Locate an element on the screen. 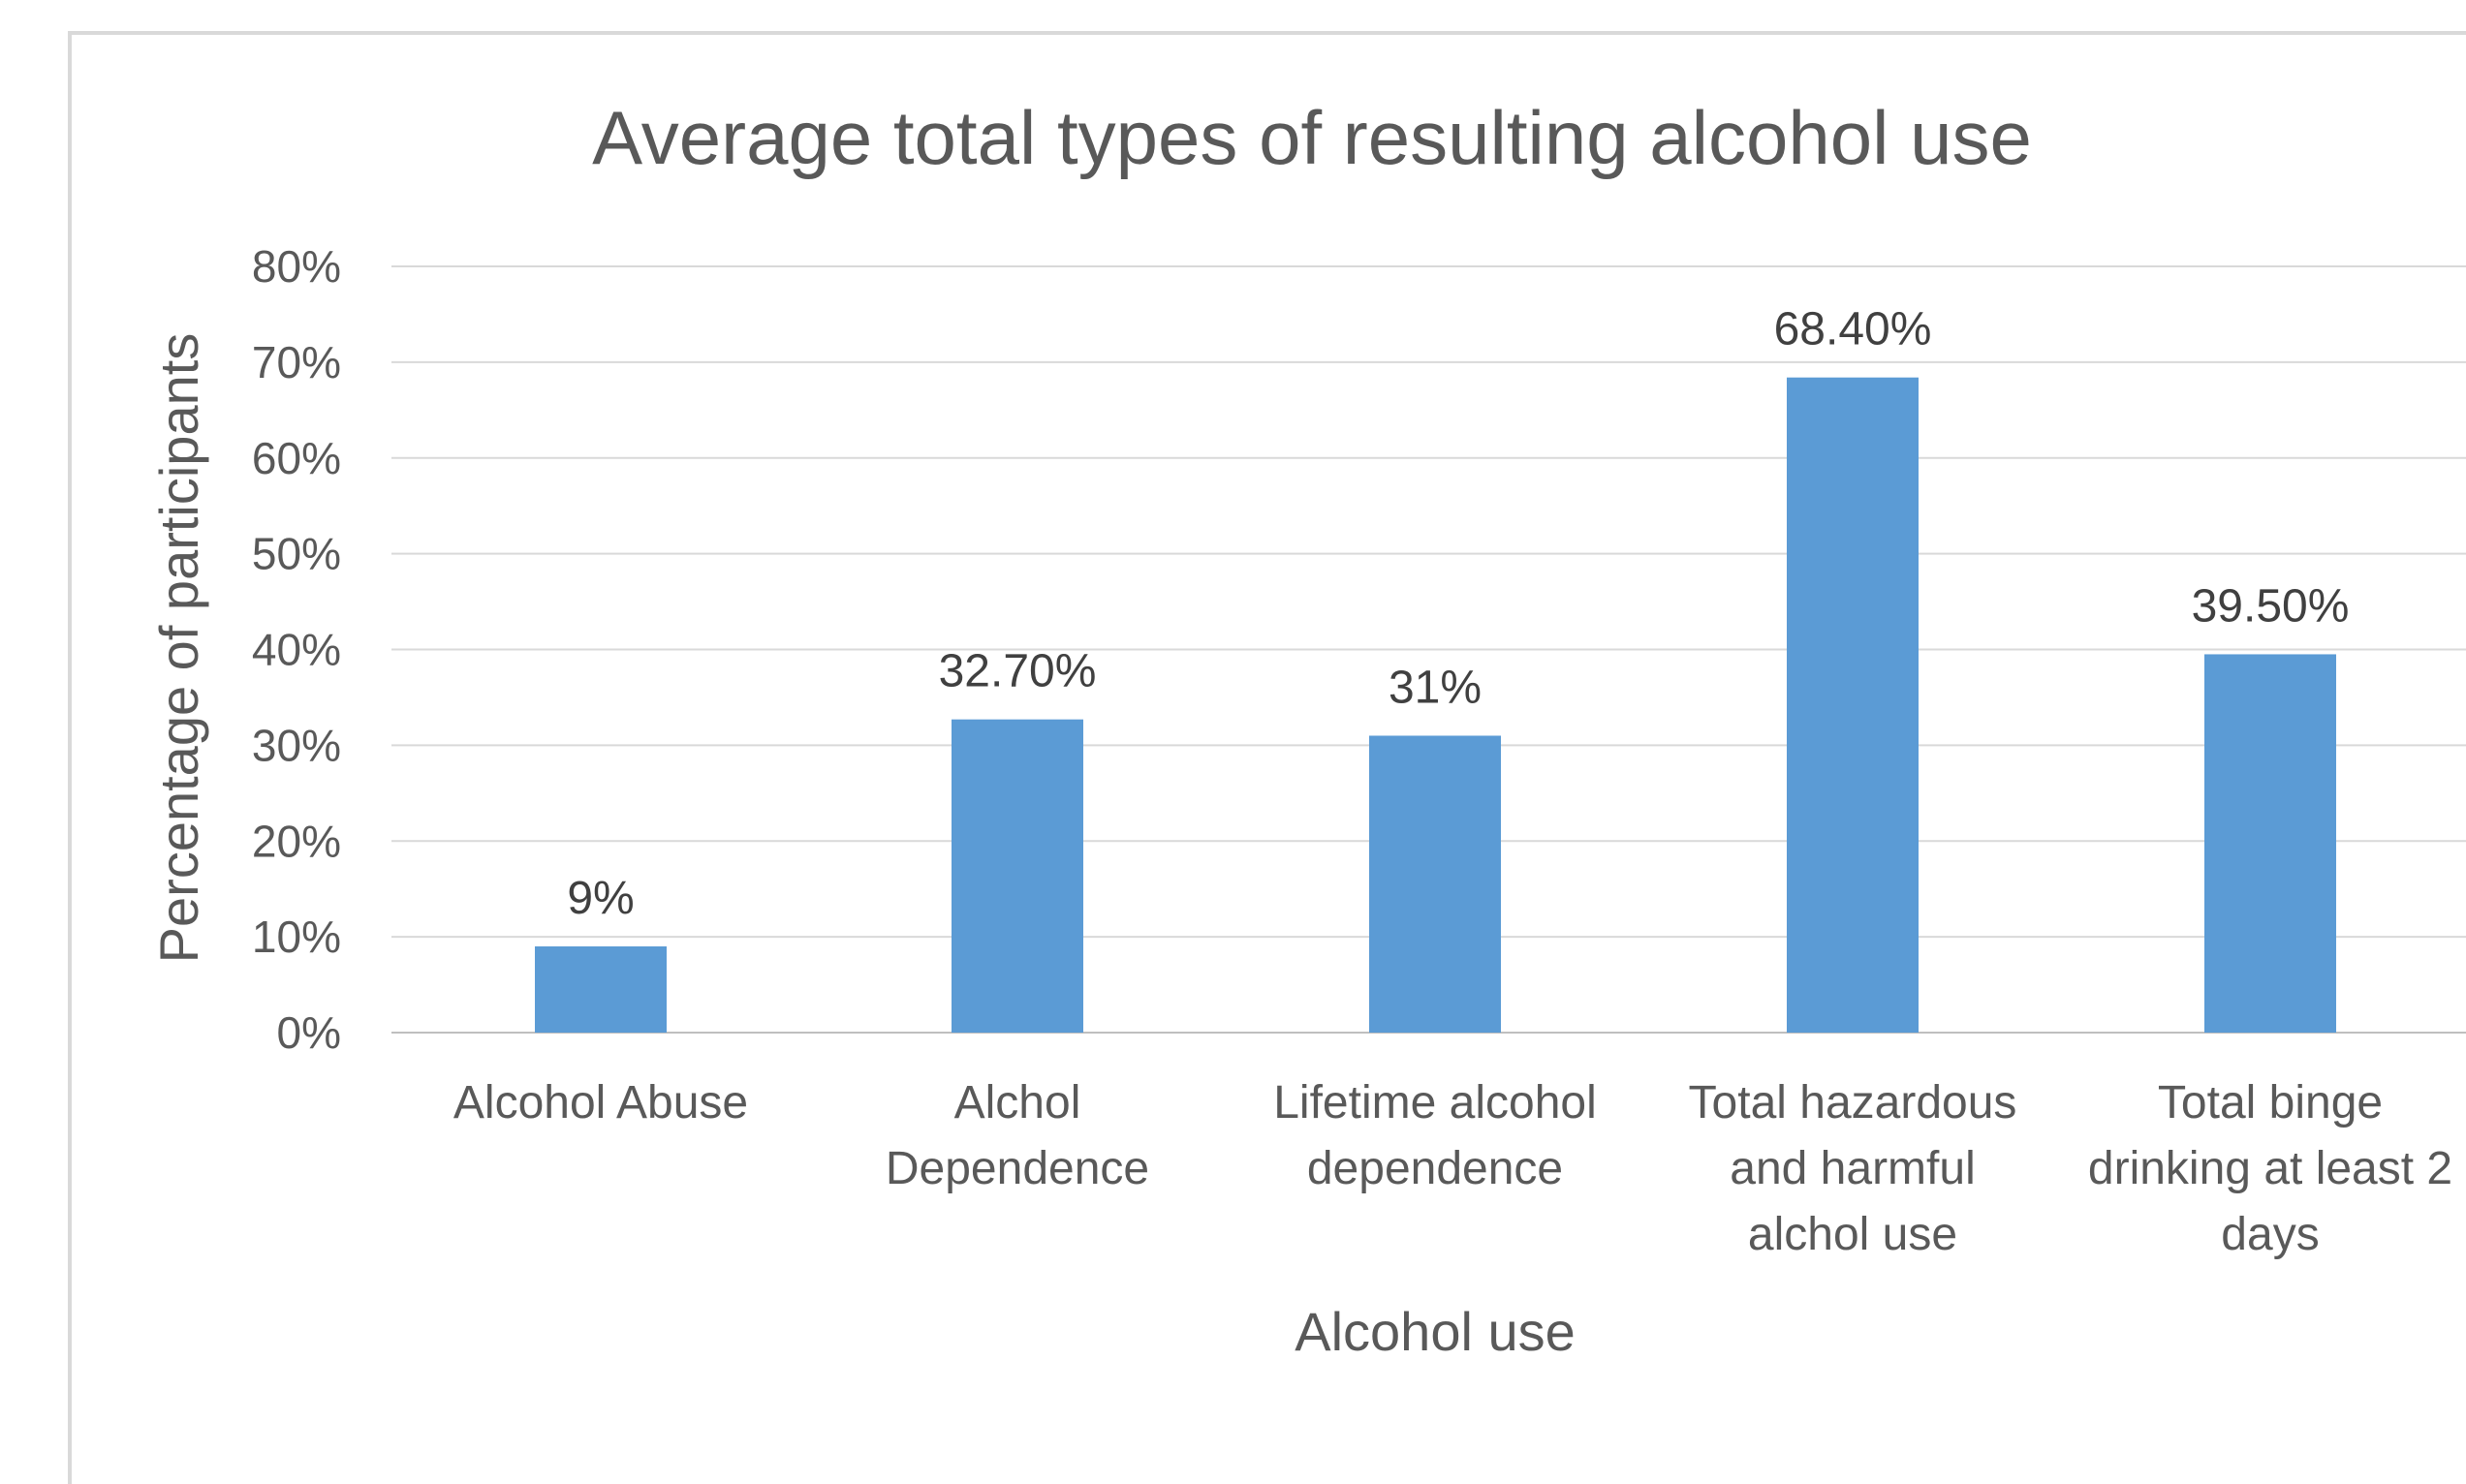 The image size is (2466, 1484). category-label: Lifetime alcohol dependence is located at coordinates (1435, 1135).